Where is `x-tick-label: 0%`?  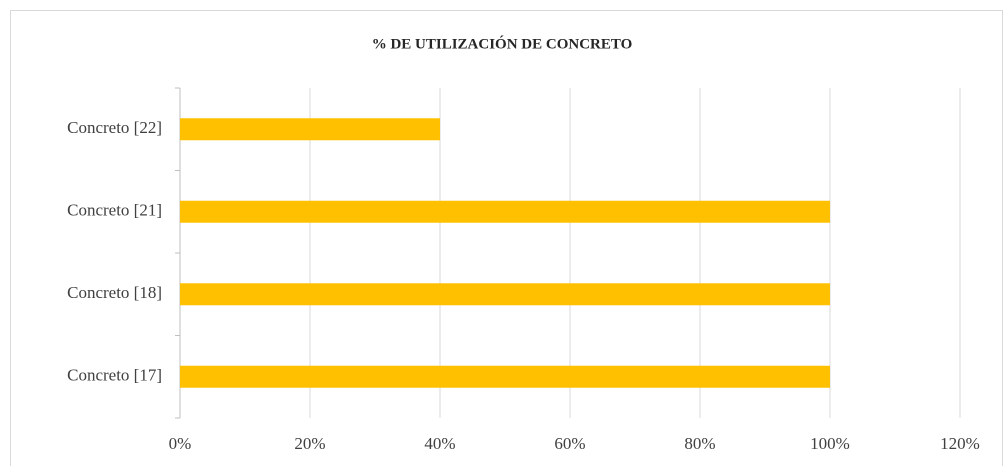 x-tick-label: 0% is located at coordinates (180, 443).